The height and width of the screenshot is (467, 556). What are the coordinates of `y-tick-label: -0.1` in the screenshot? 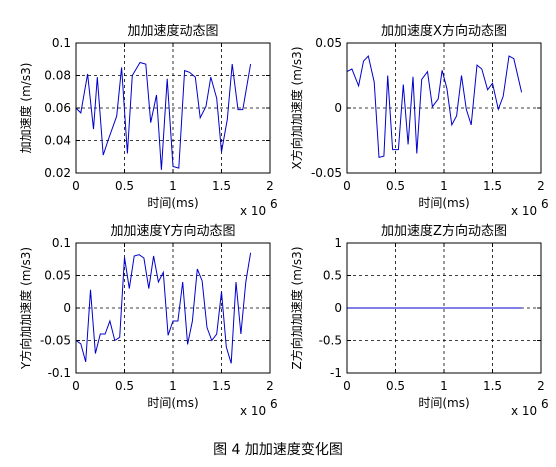 It's located at (59, 373).